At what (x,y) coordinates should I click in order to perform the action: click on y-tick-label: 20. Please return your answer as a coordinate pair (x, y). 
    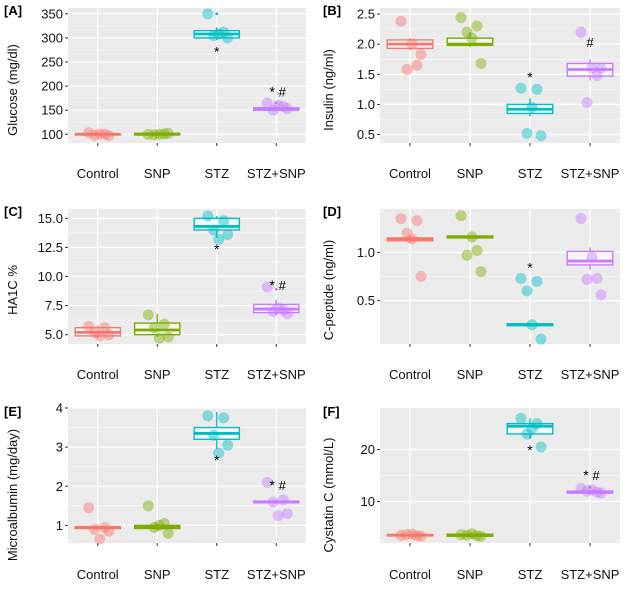
    Looking at the image, I should click on (368, 449).